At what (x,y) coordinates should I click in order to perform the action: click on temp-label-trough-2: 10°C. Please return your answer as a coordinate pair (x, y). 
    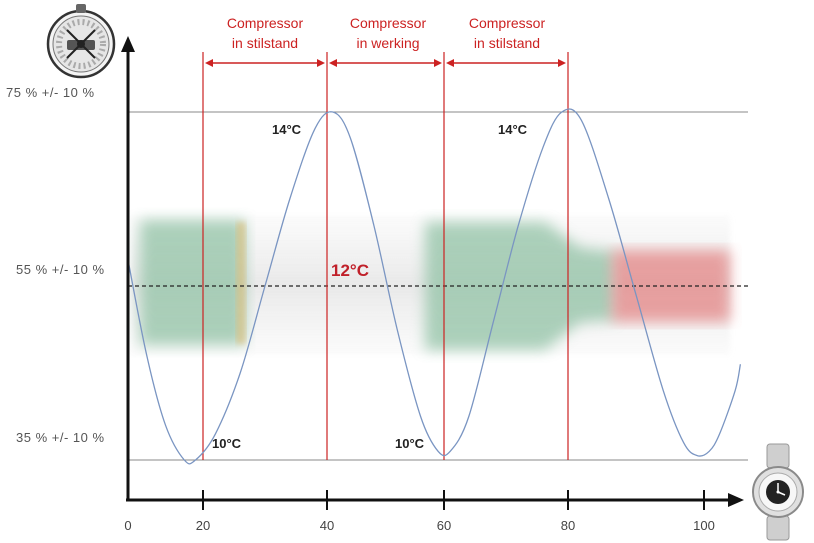
    Looking at the image, I should click on (410, 443).